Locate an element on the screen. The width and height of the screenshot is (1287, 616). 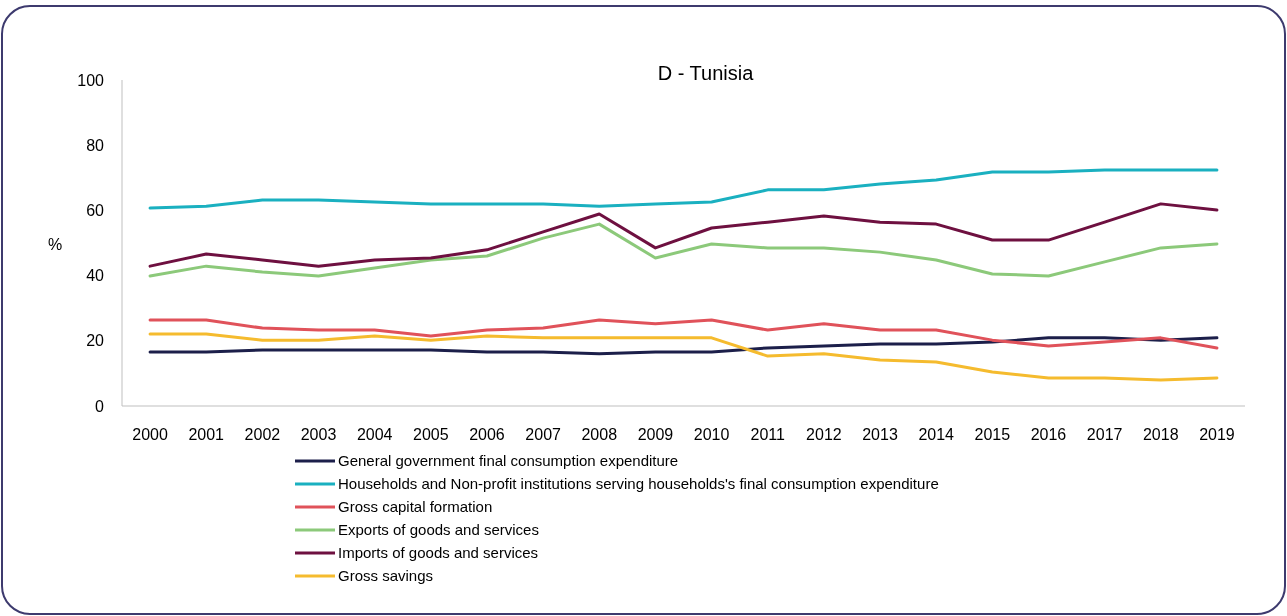
x-tick-label: 2005 is located at coordinates (431, 434).